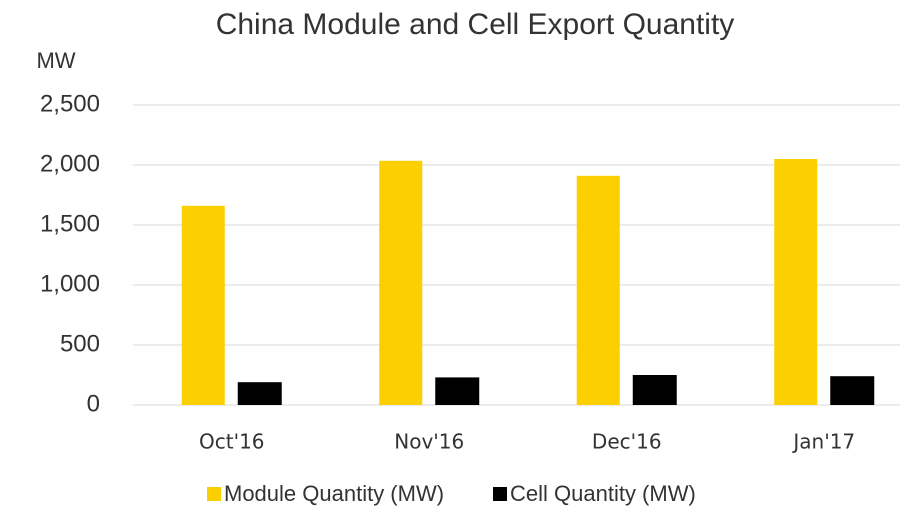  What do you see at coordinates (55, 60) in the screenshot?
I see `y-axis-label: MW` at bounding box center [55, 60].